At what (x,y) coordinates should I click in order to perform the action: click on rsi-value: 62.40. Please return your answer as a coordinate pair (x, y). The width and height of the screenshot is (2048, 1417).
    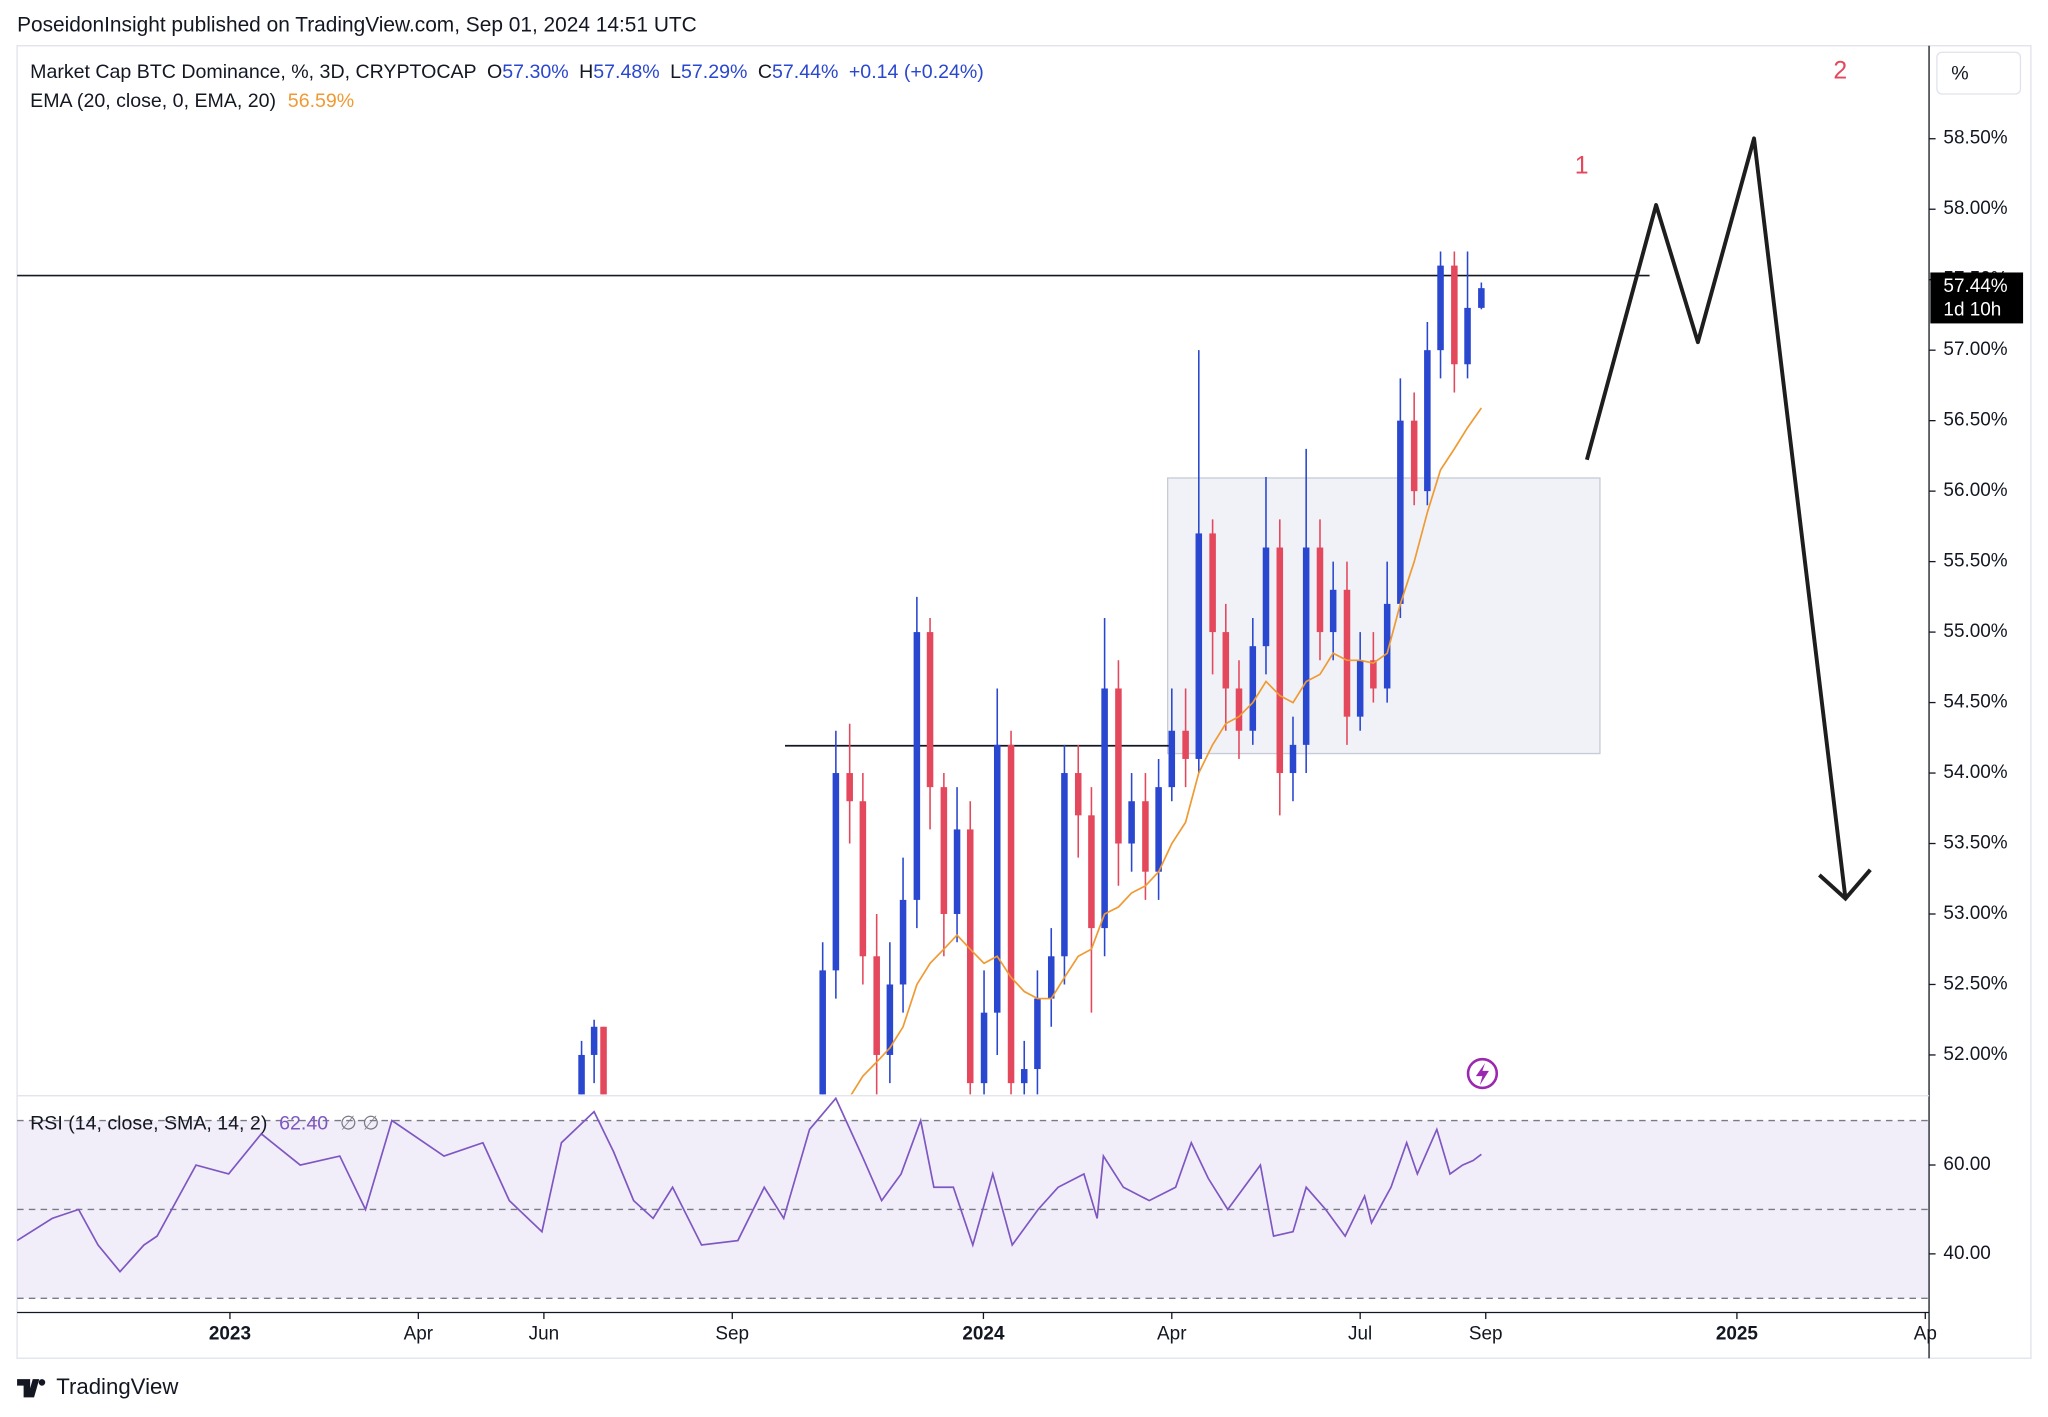
    Looking at the image, I should click on (303, 1124).